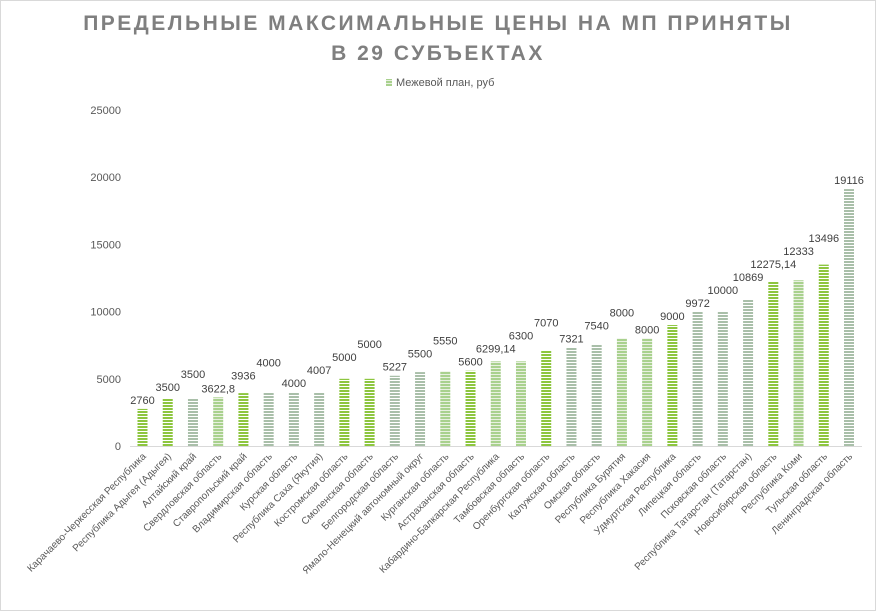  Describe the element at coordinates (105, 279) in the screenshot. I see `y-axis: 0 5000 10000 15000 20000 25000` at that location.